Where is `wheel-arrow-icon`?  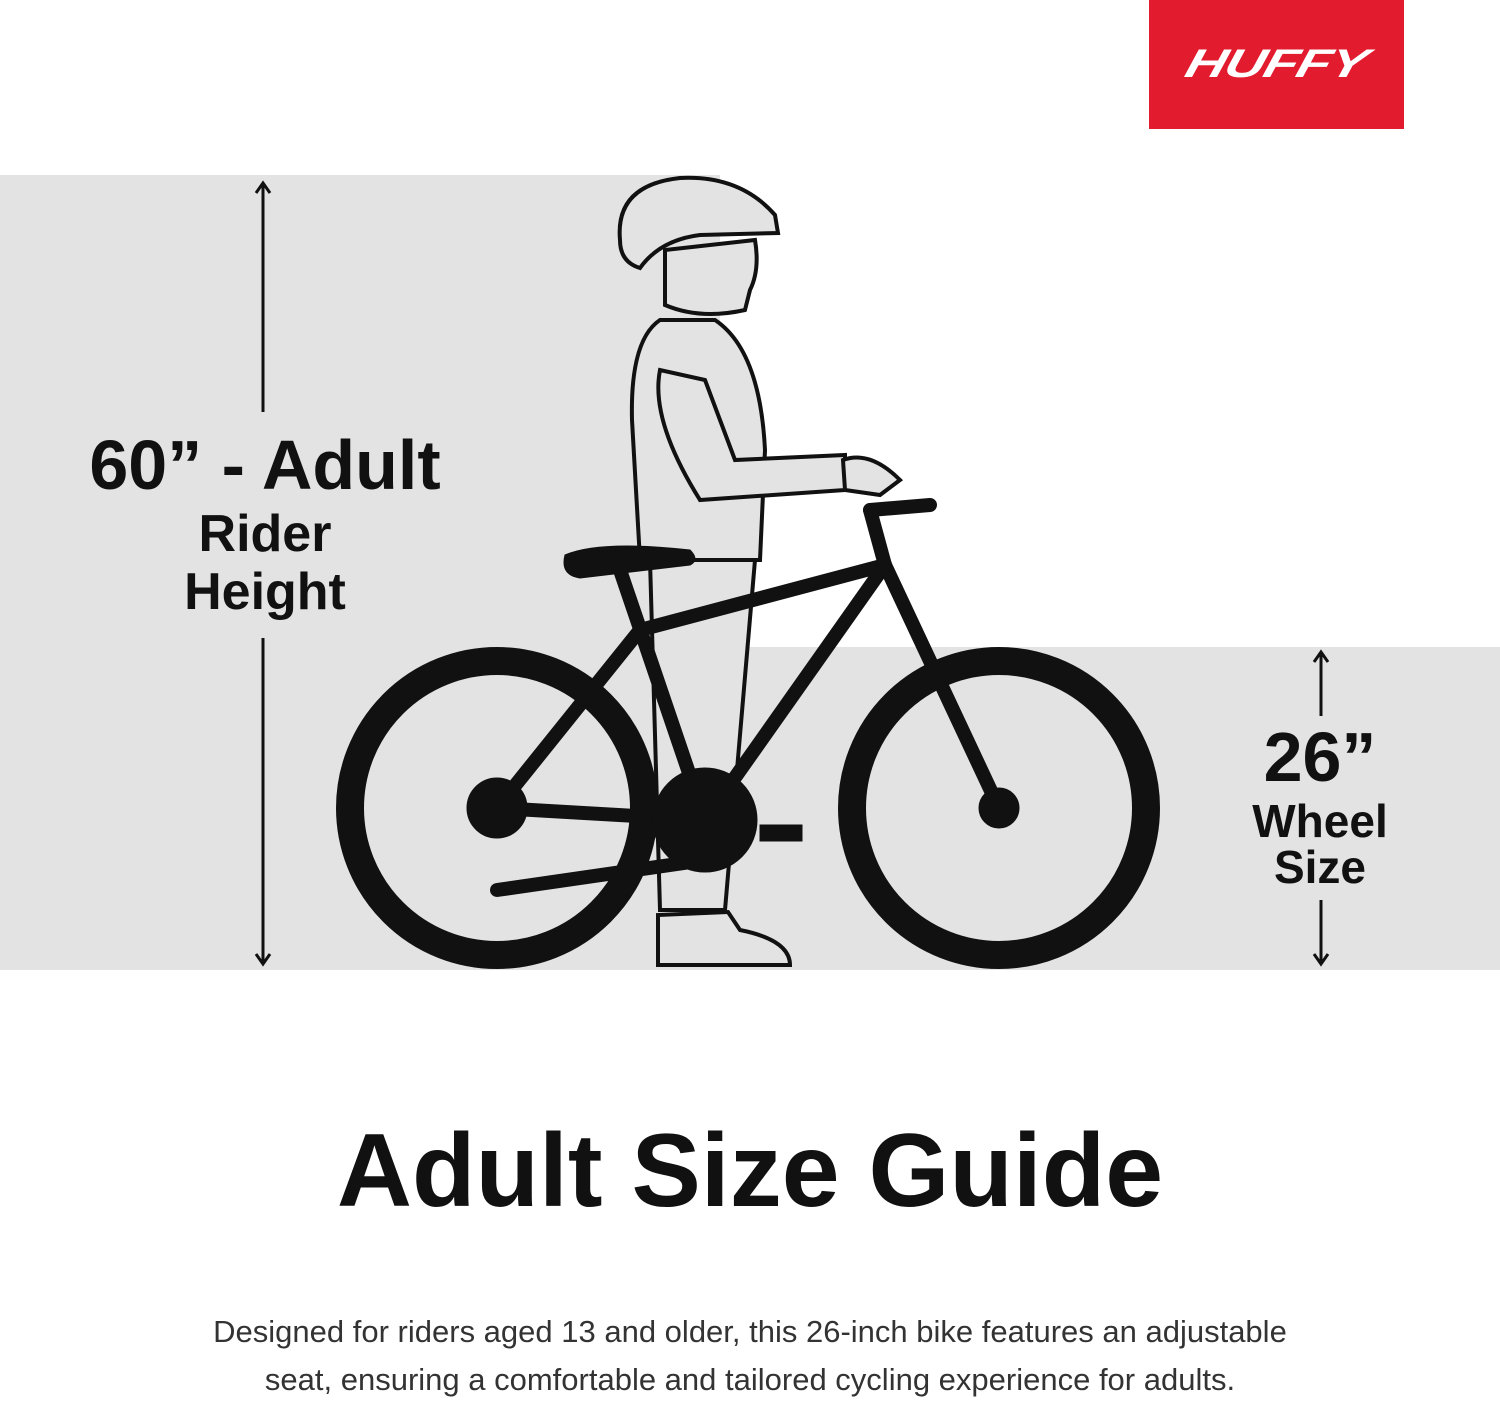 wheel-arrow-icon is located at coordinates (1321, 808).